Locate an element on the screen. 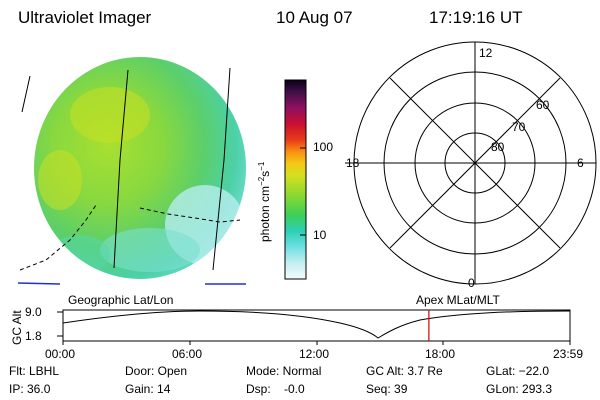 This screenshot has height=400, width=600. x-tick-1800: 18:00 is located at coordinates (440, 354).